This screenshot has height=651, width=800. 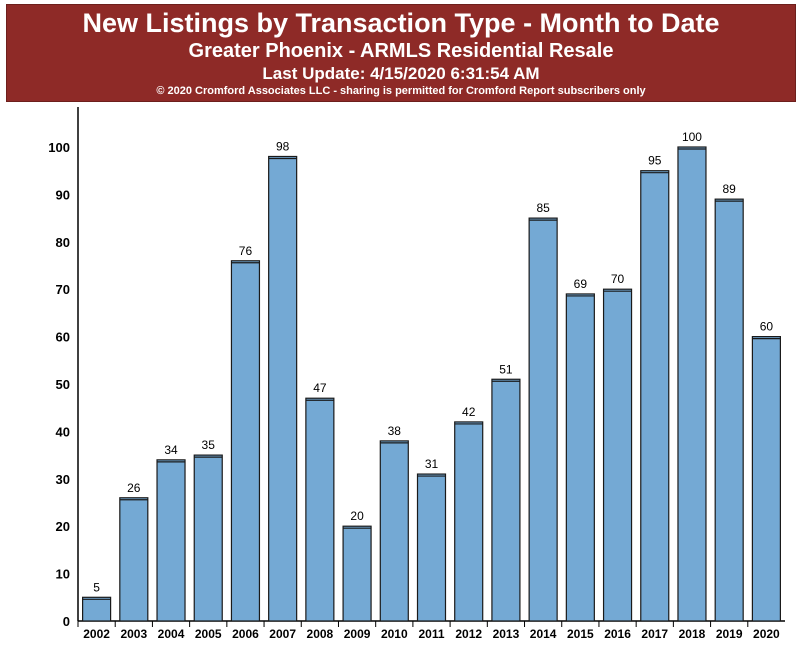 I want to click on x-tick-label-2018: 2018, so click(x=692, y=634).